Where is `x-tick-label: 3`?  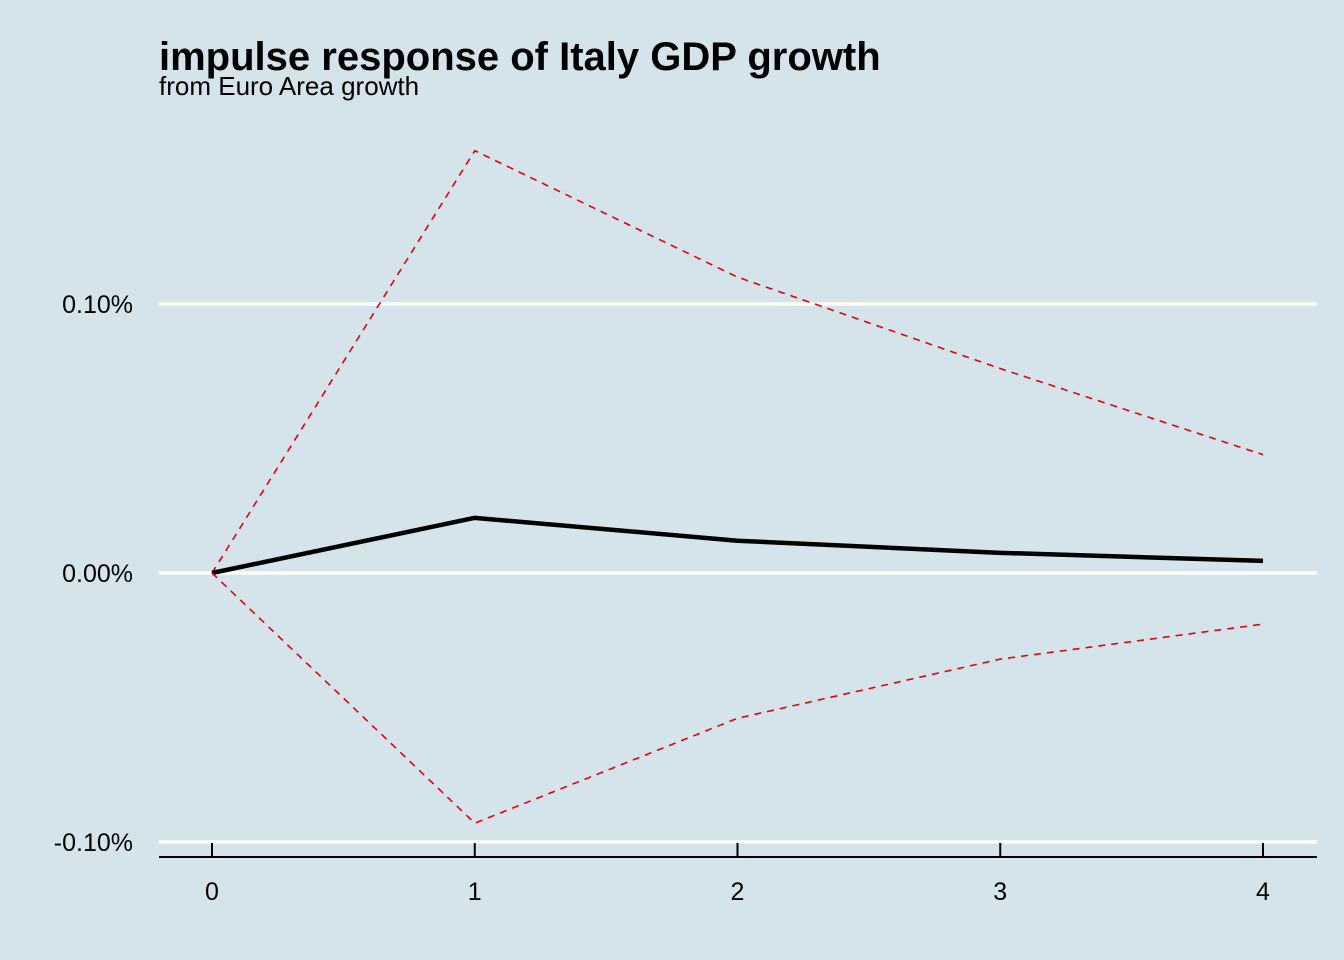 x-tick-label: 3 is located at coordinates (1000, 892).